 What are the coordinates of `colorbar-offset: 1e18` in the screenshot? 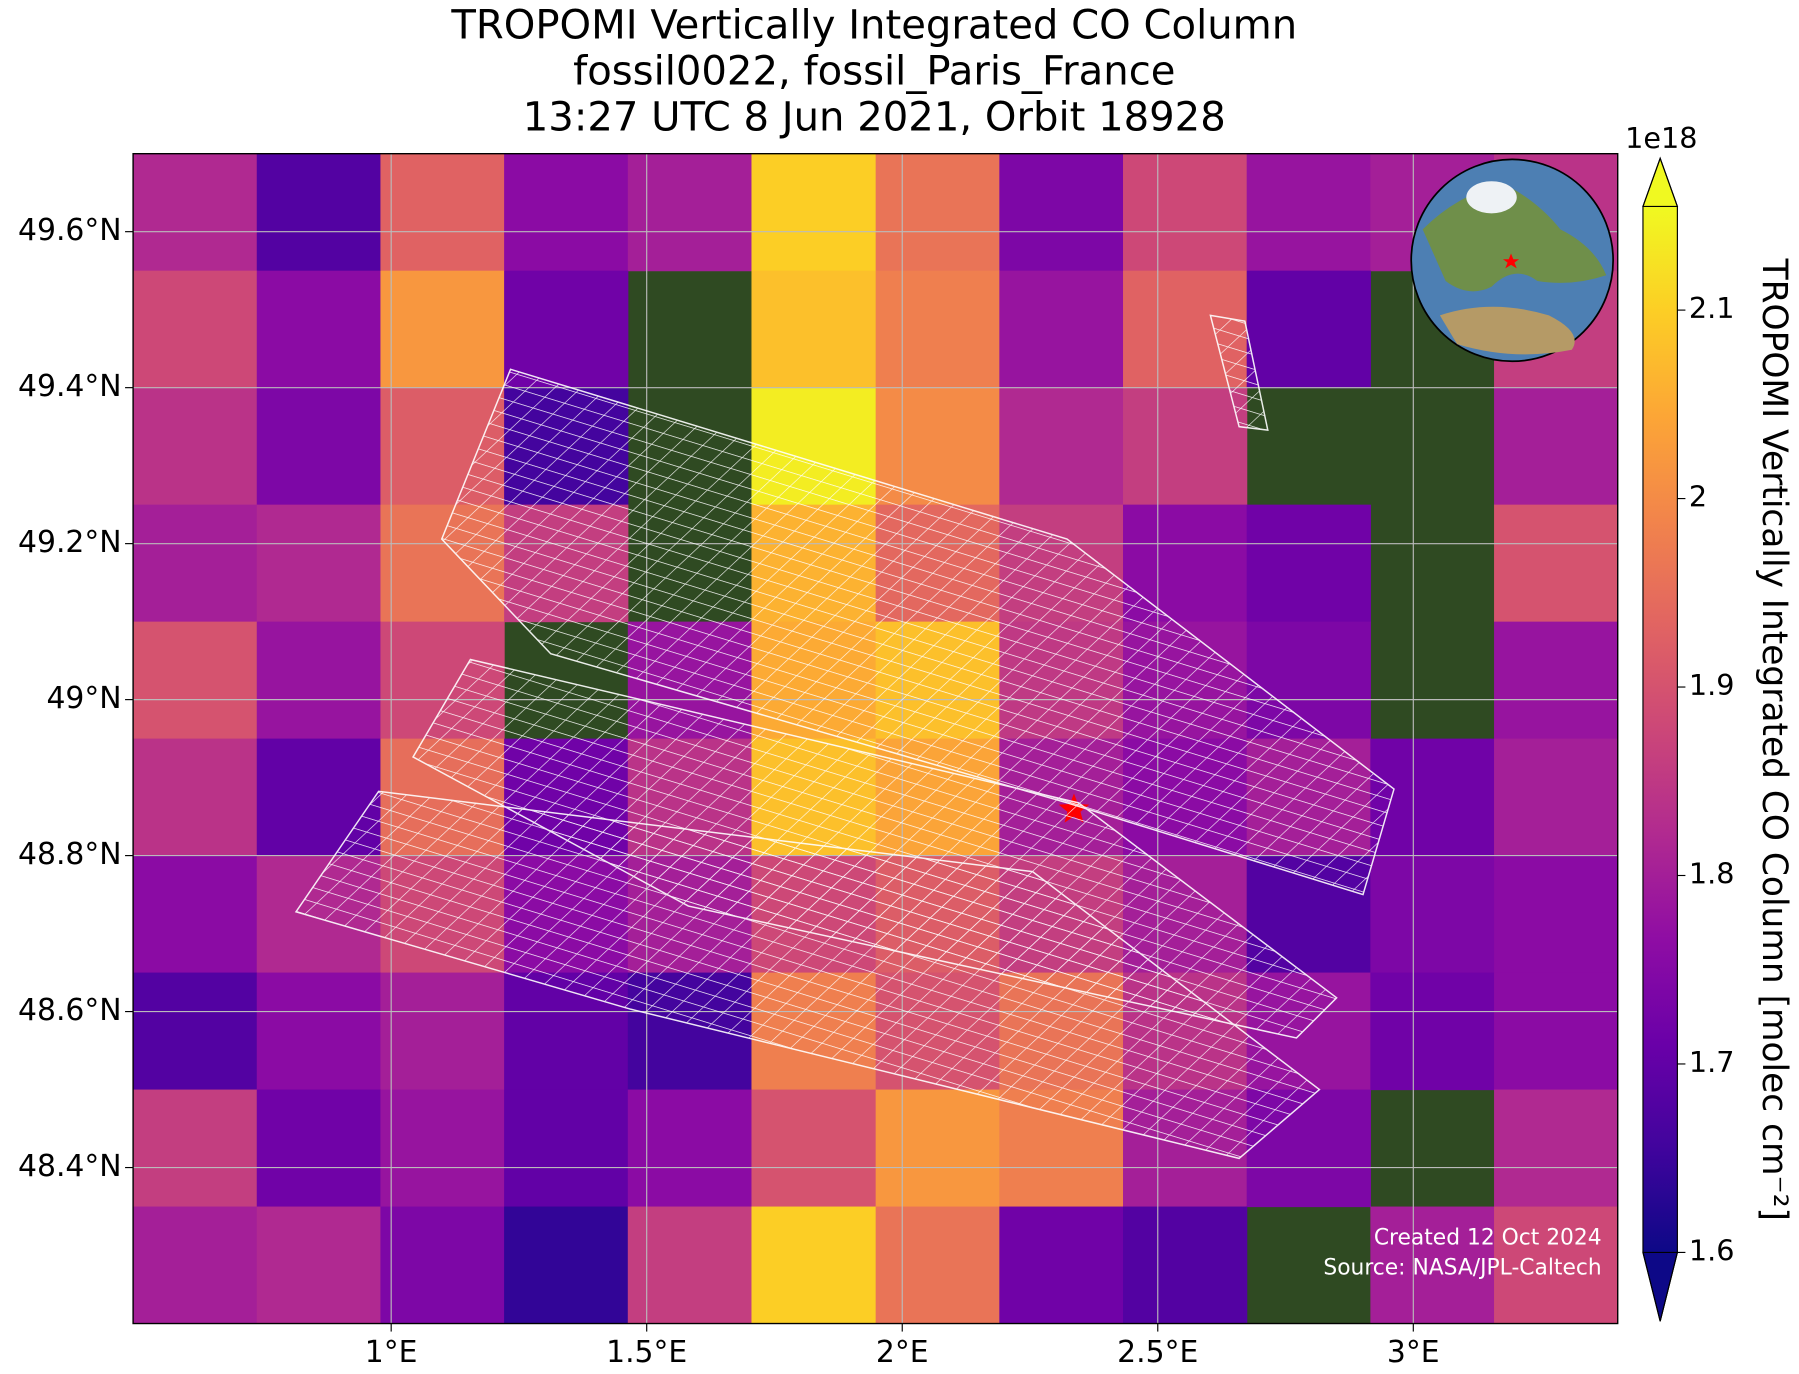 It's located at (1661, 138).